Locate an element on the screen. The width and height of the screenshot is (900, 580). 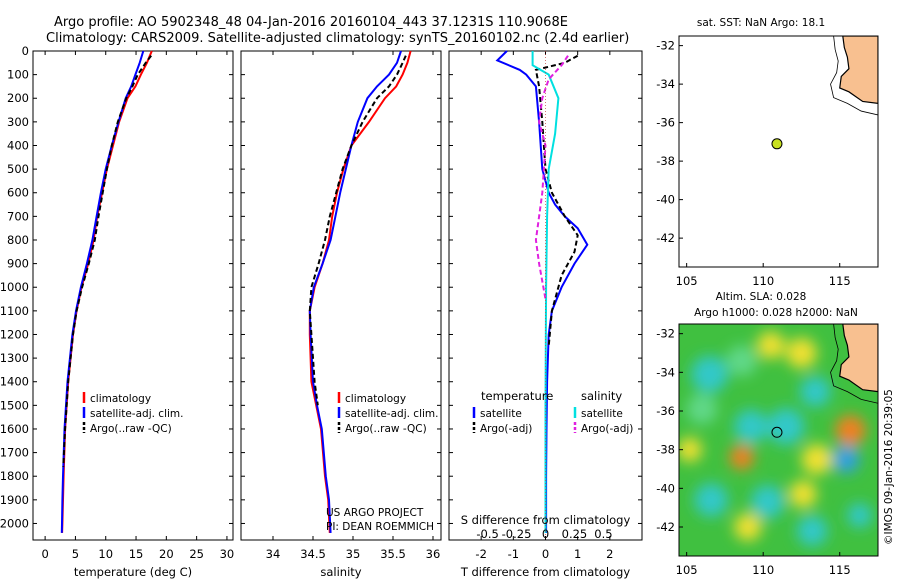
legend-label: satellite-adj. clim. is located at coordinates (136, 414).